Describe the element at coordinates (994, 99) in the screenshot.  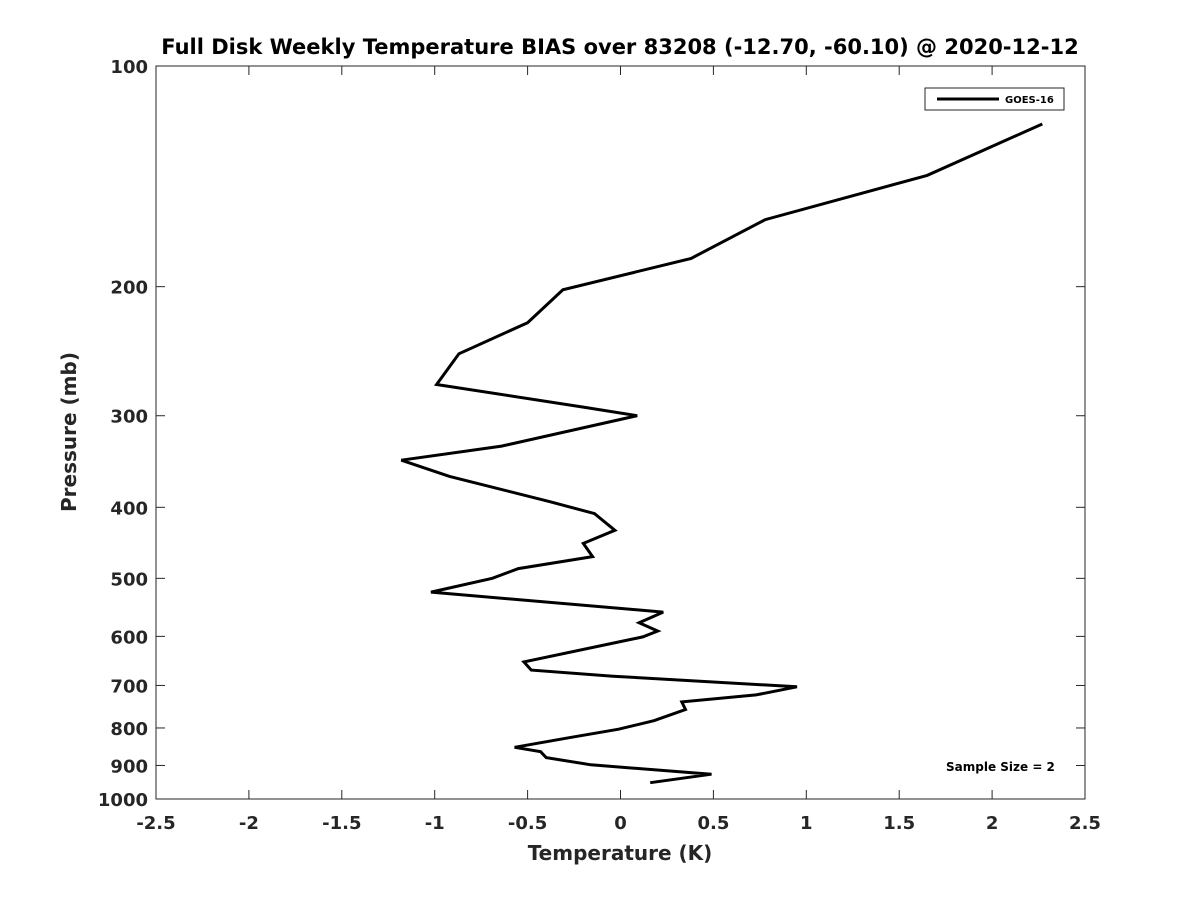
I see `legend: GOES-16` at that location.